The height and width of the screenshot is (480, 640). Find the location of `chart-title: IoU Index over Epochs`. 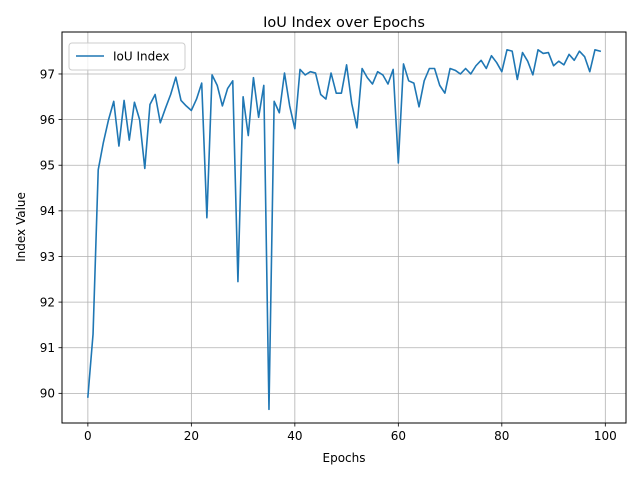

chart-title: IoU Index over Epochs is located at coordinates (344, 23).